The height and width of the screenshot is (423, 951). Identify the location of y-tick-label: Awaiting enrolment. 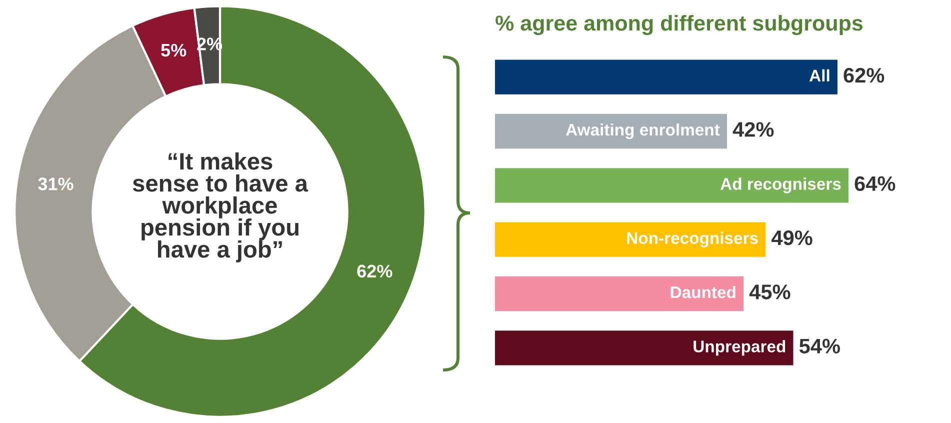
(643, 131).